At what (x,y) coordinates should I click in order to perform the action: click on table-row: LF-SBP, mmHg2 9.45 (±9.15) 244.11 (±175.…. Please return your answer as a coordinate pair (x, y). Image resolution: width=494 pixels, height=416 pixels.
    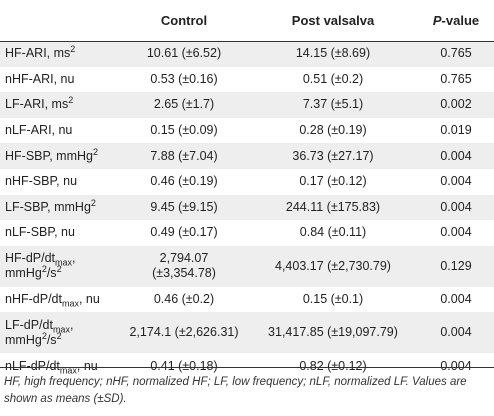
    Looking at the image, I should click on (247, 207).